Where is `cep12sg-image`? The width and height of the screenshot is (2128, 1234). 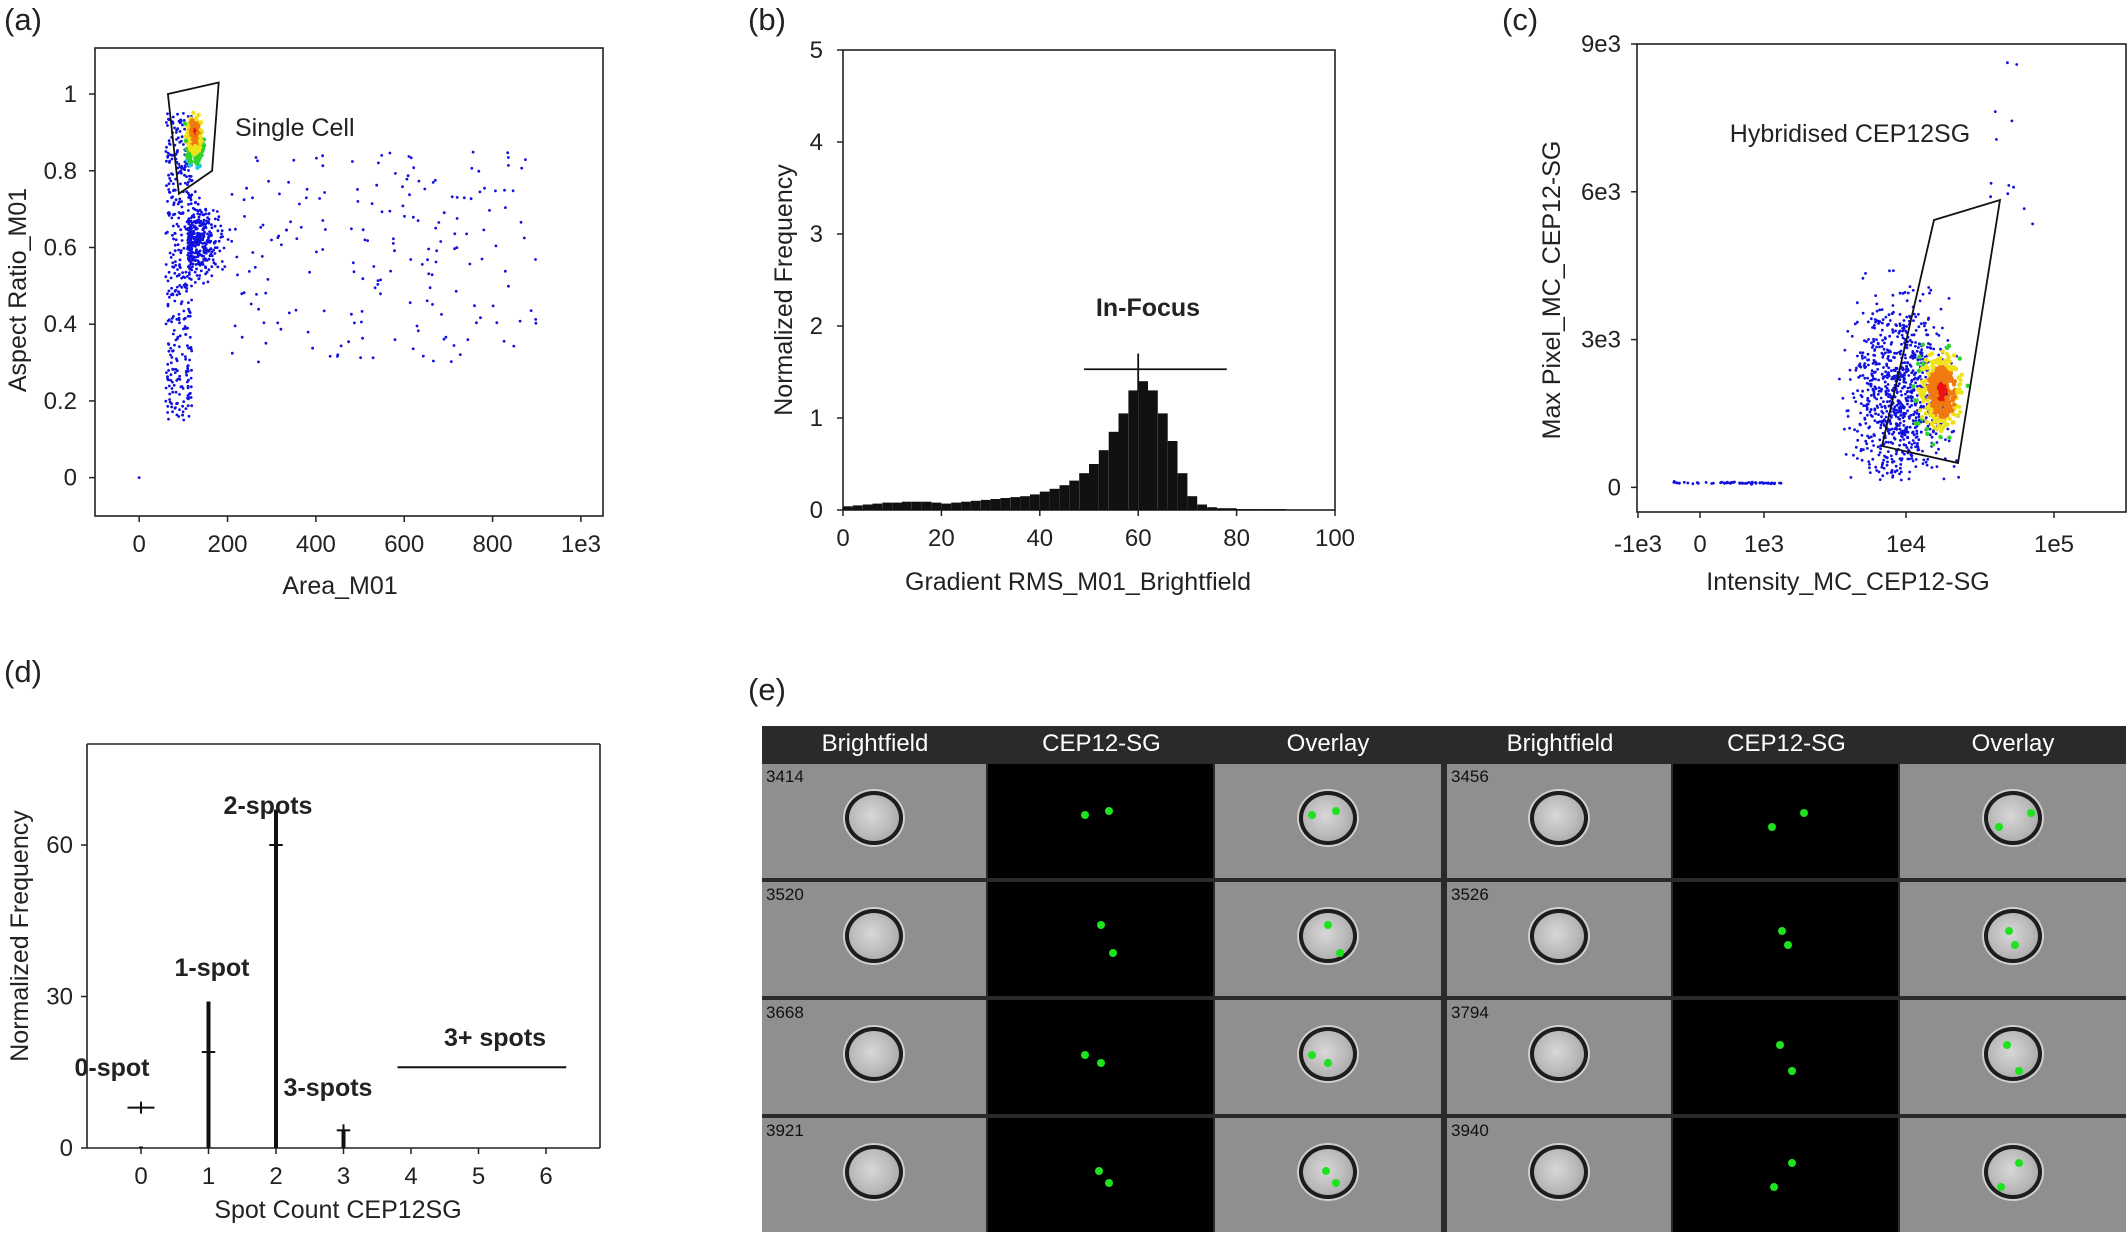 cep12sg-image is located at coordinates (1785, 1175).